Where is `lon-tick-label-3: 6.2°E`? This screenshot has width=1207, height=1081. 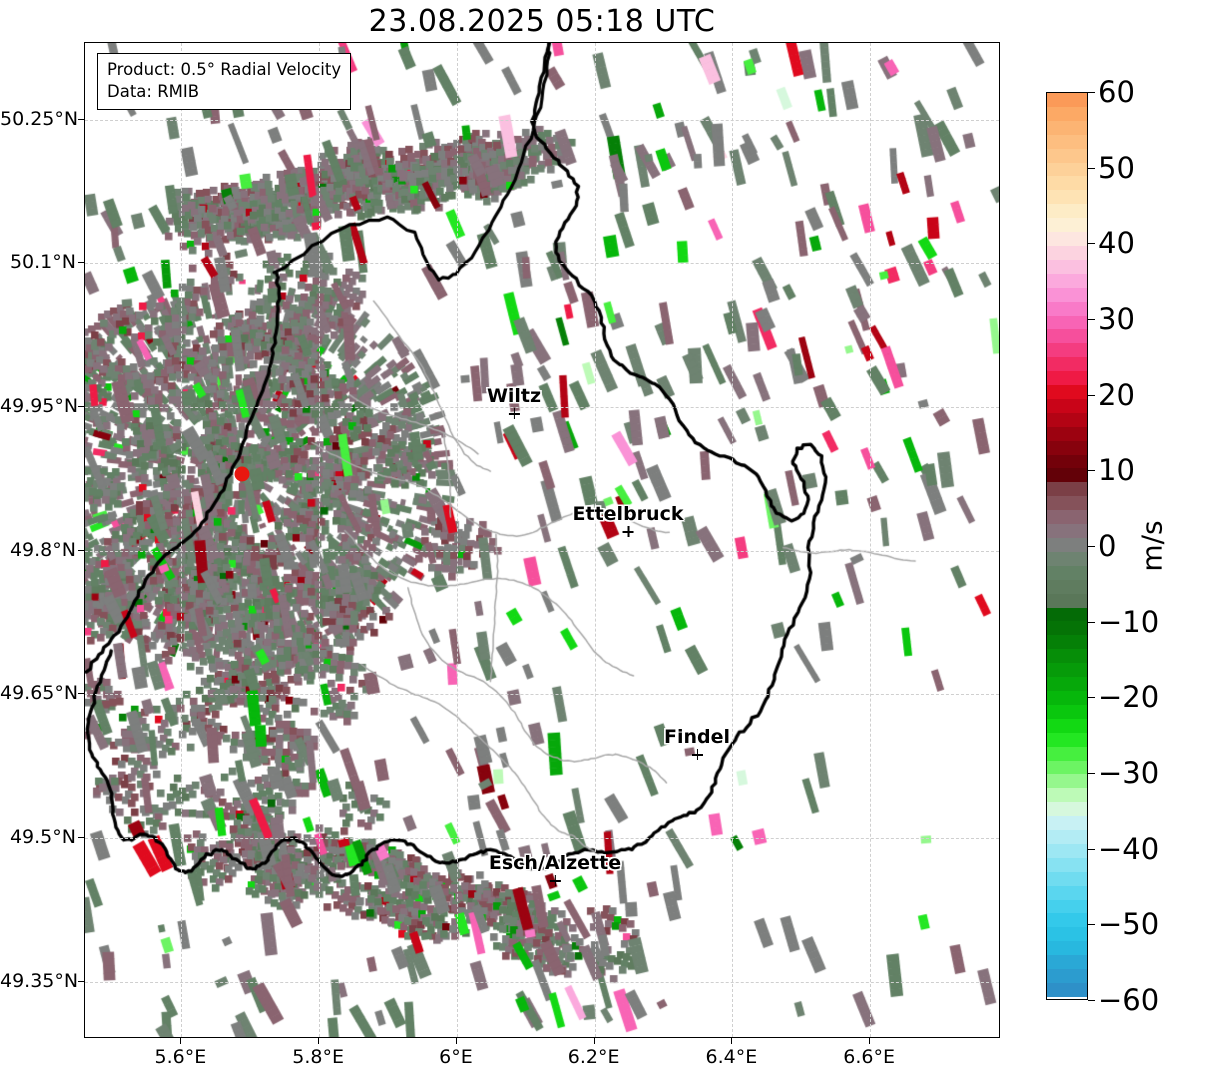 lon-tick-label-3: 6.2°E is located at coordinates (593, 1057).